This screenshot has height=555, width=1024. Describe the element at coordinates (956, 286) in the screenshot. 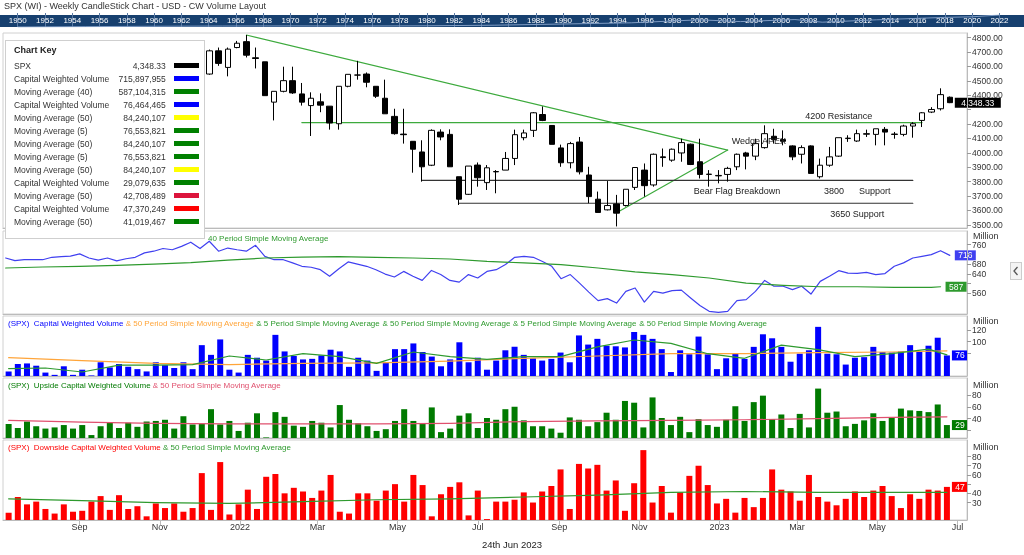

I see `annotation: 587` at that location.